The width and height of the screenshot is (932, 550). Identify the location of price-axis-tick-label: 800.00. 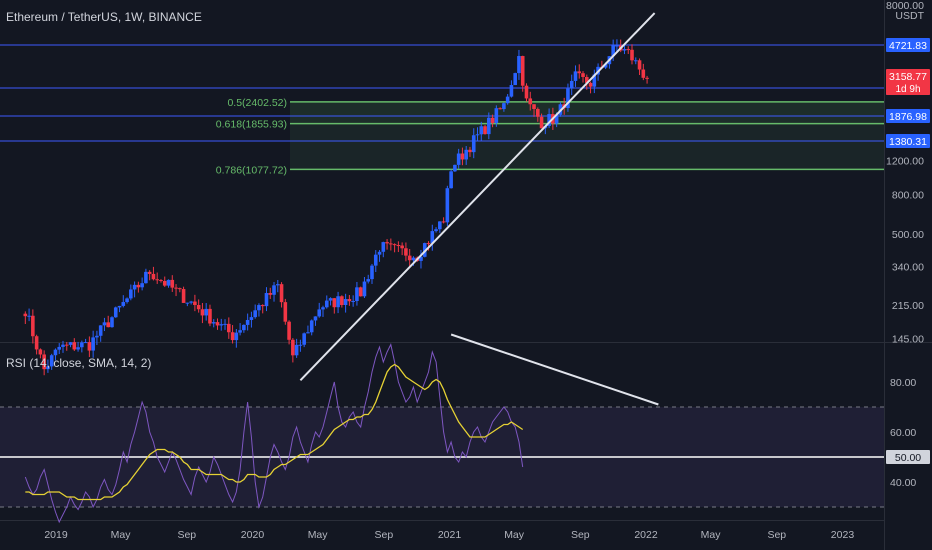
(908, 195).